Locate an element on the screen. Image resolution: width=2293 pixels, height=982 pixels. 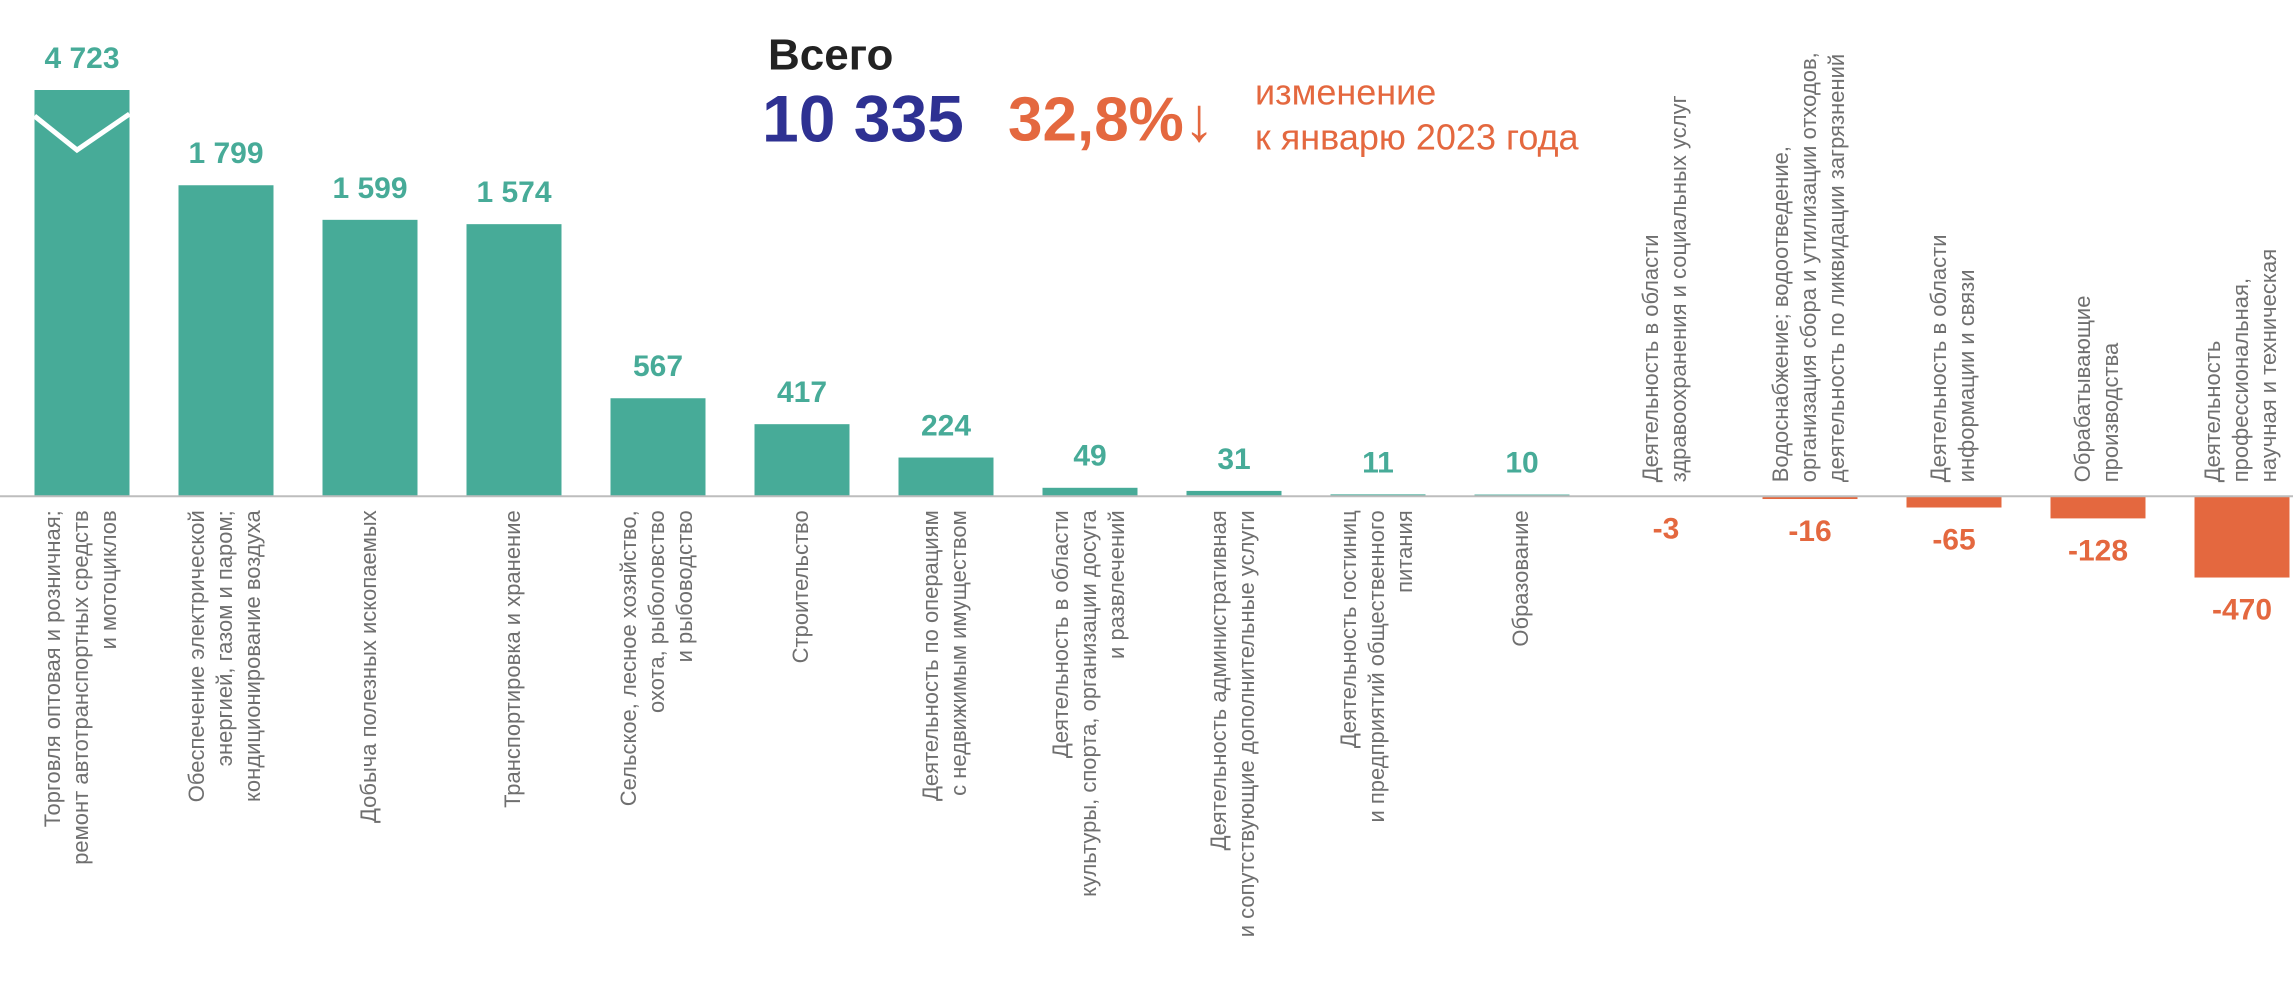
category-line: энергией, газом и паром; is located at coordinates (224, 638).